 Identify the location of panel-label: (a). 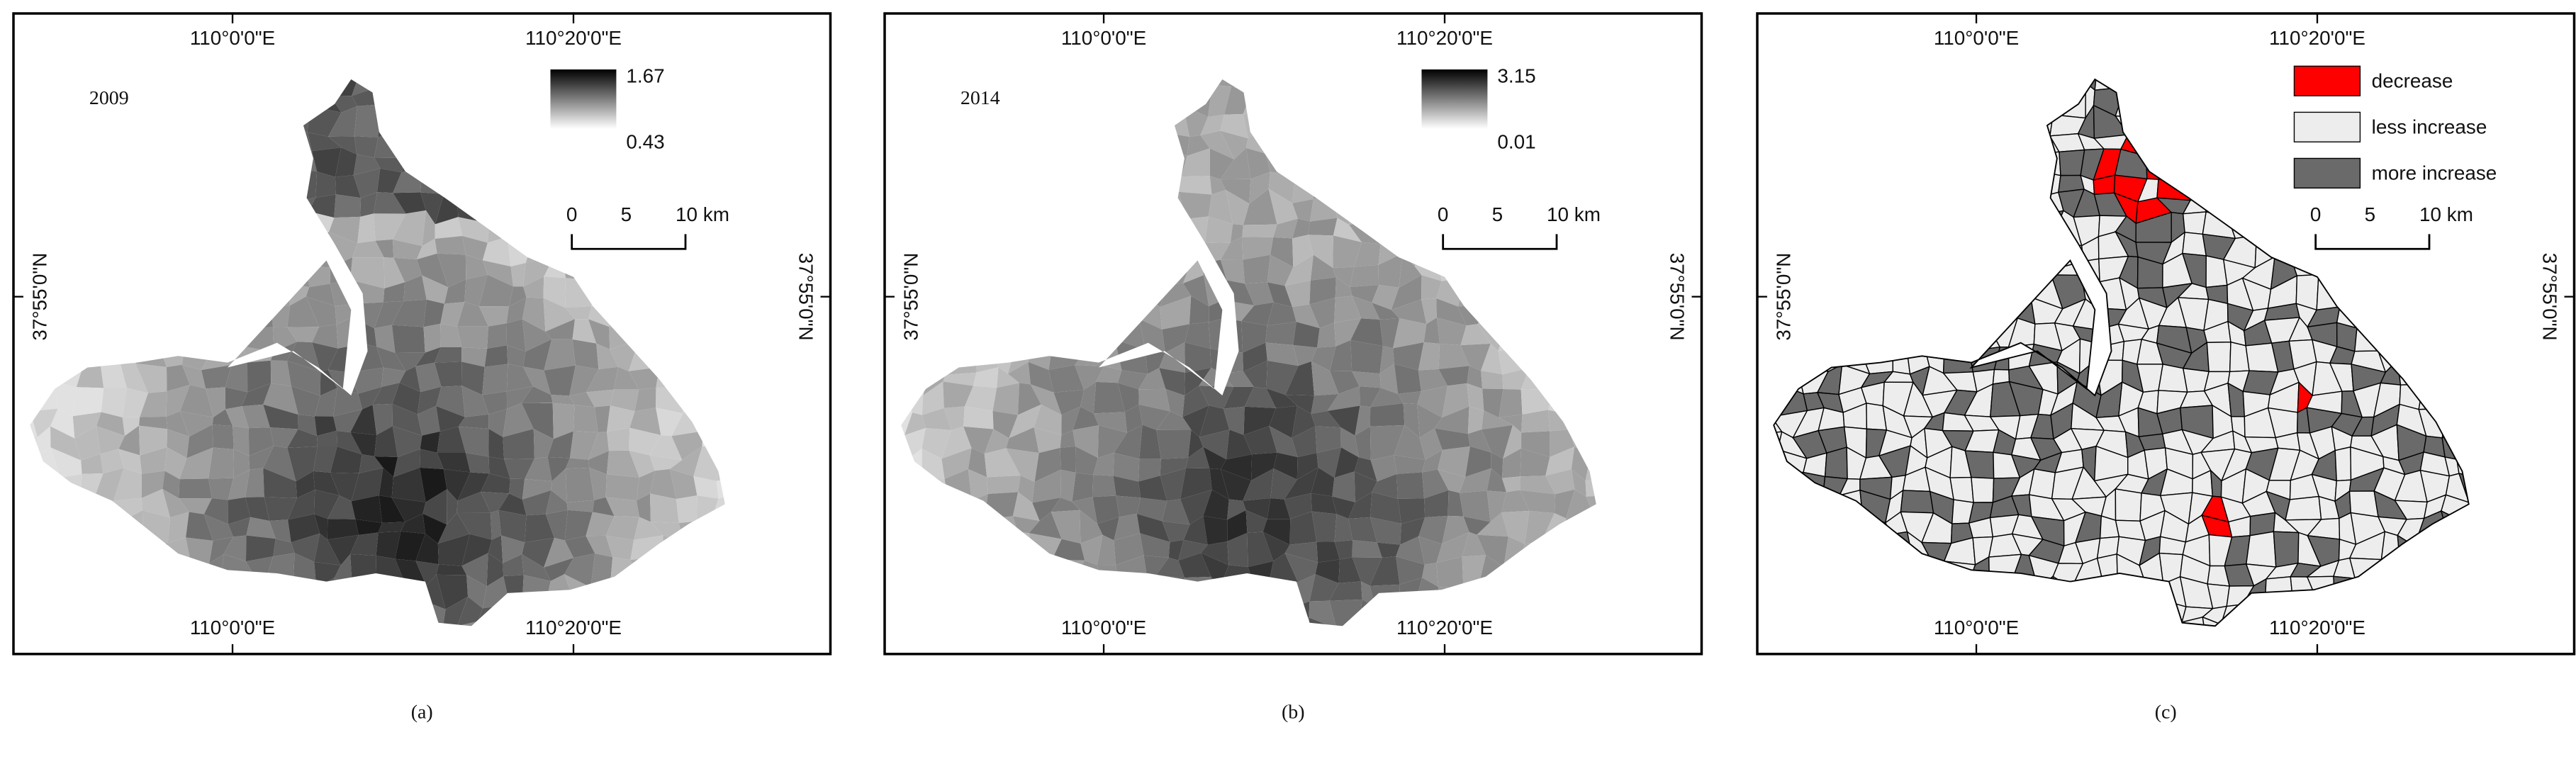
(422, 712).